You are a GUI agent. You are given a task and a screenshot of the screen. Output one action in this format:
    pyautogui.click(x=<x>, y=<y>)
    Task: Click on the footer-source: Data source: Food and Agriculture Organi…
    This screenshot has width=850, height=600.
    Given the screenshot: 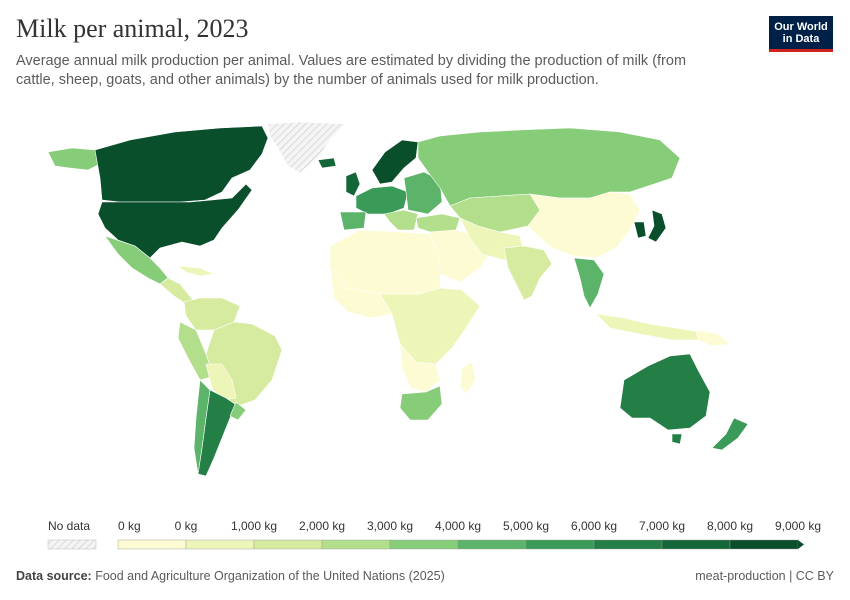 What is the action you would take?
    pyautogui.click(x=230, y=576)
    